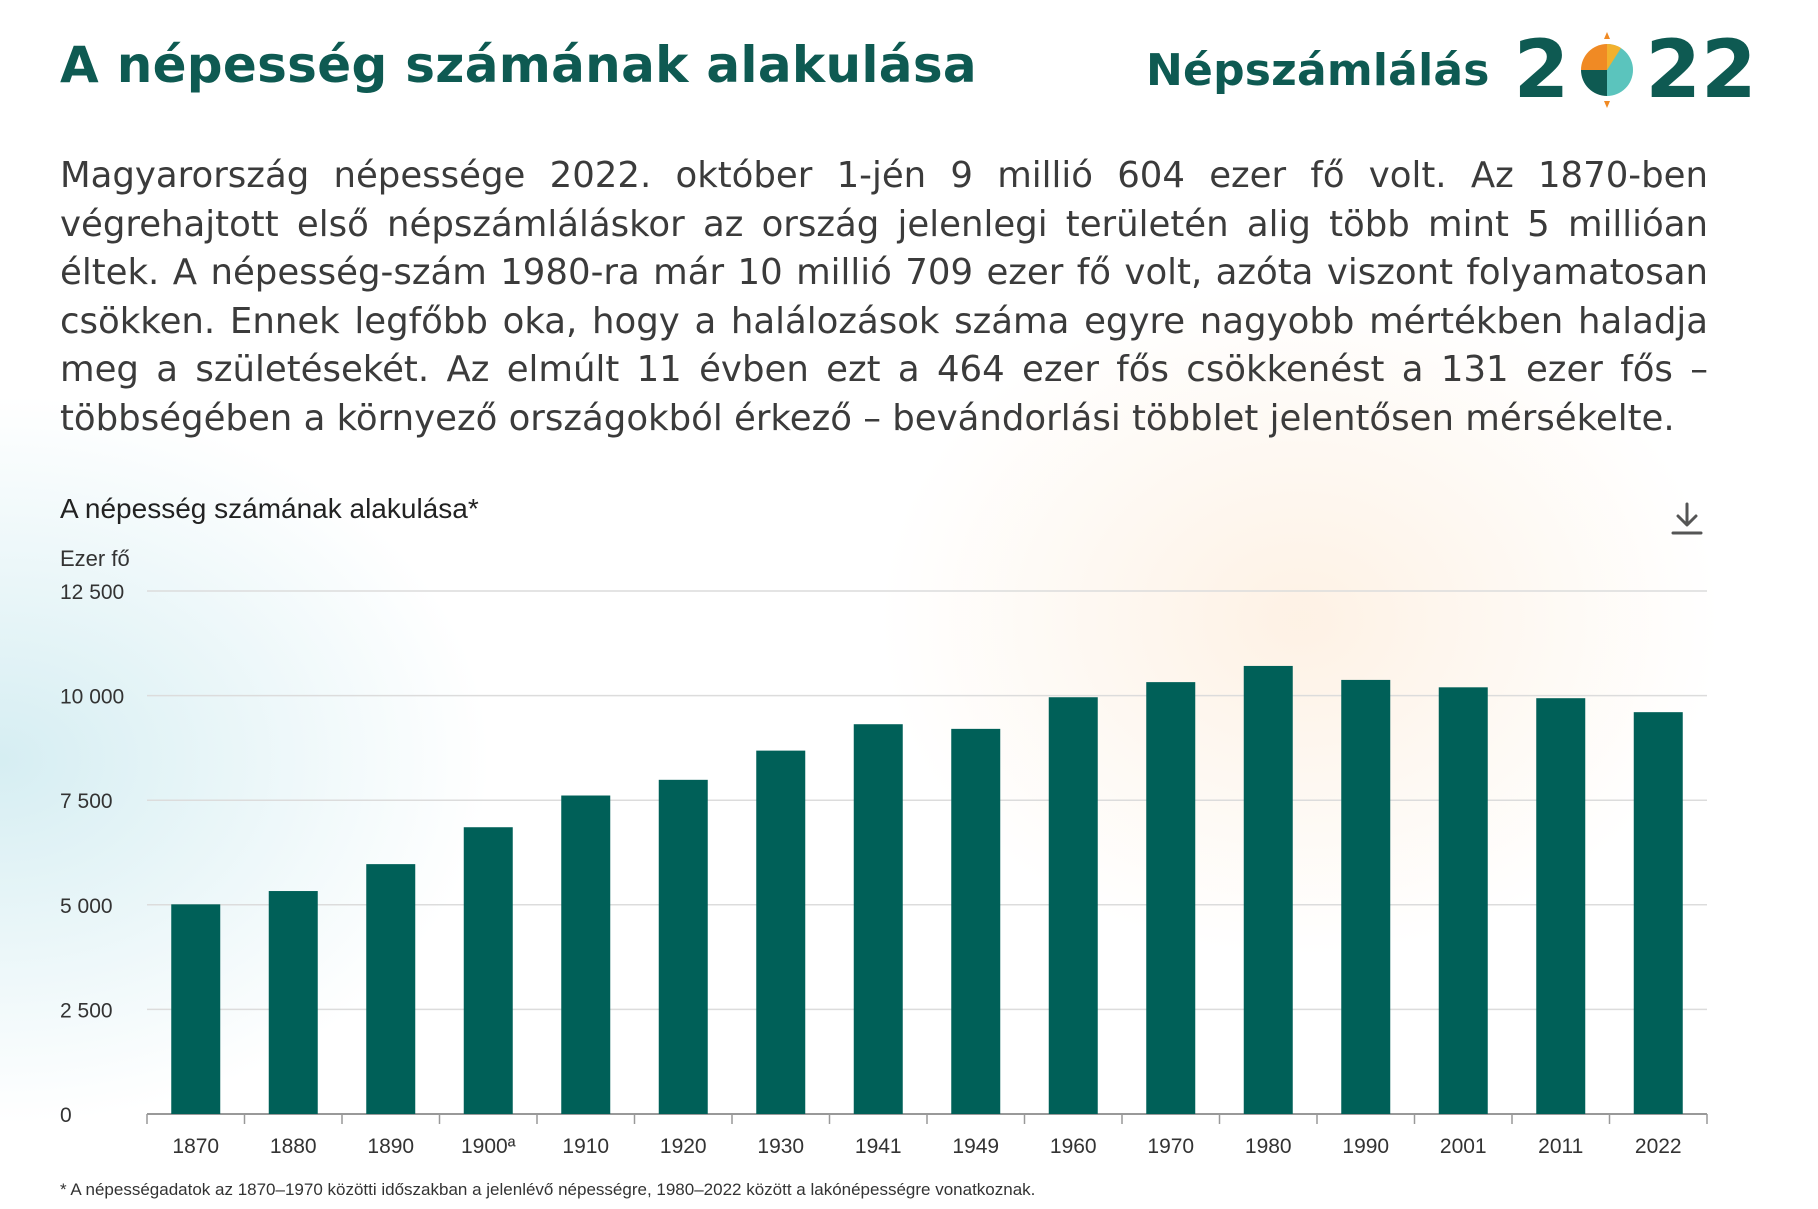 The image size is (1818, 1209). Describe the element at coordinates (86, 801) in the screenshot. I see `y-tick-label: 7 500` at that location.